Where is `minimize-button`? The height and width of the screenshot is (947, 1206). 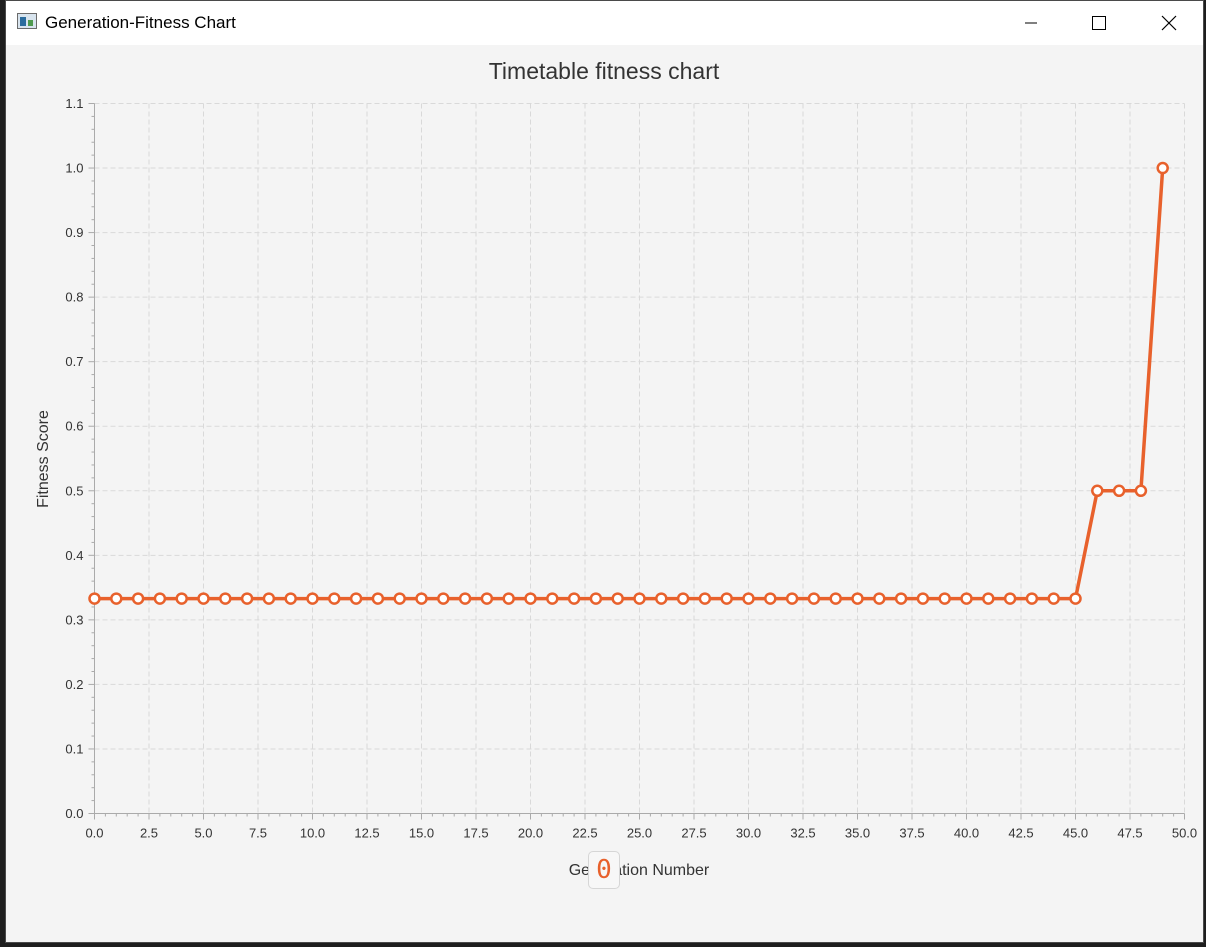
minimize-button is located at coordinates (1031, 23).